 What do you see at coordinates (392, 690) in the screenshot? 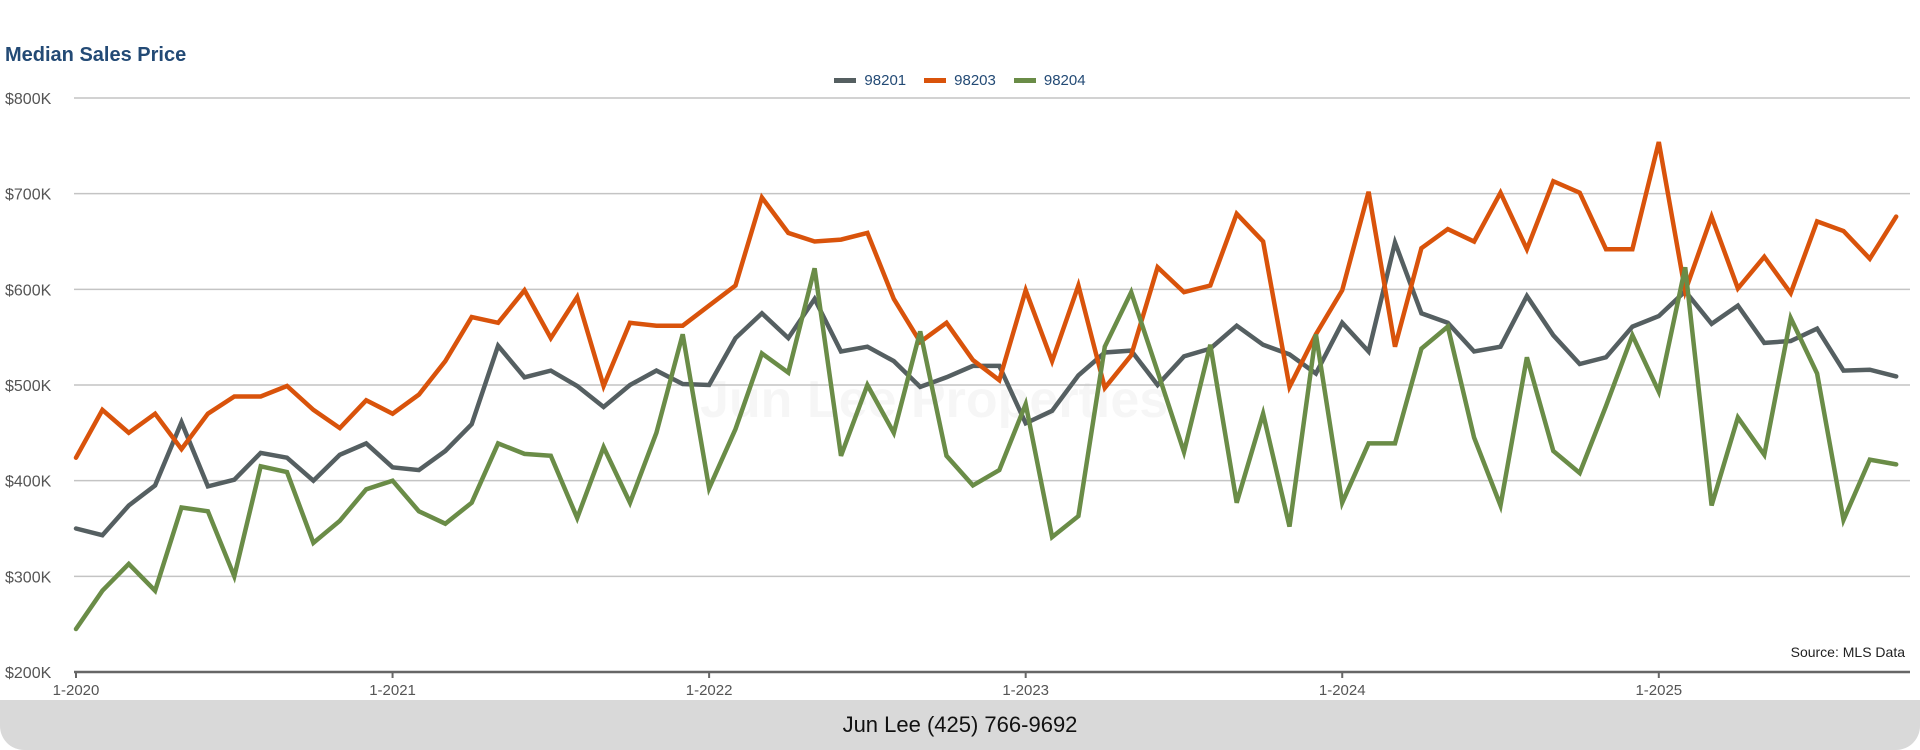
I see `x-tick-label: 1-2021` at bounding box center [392, 690].